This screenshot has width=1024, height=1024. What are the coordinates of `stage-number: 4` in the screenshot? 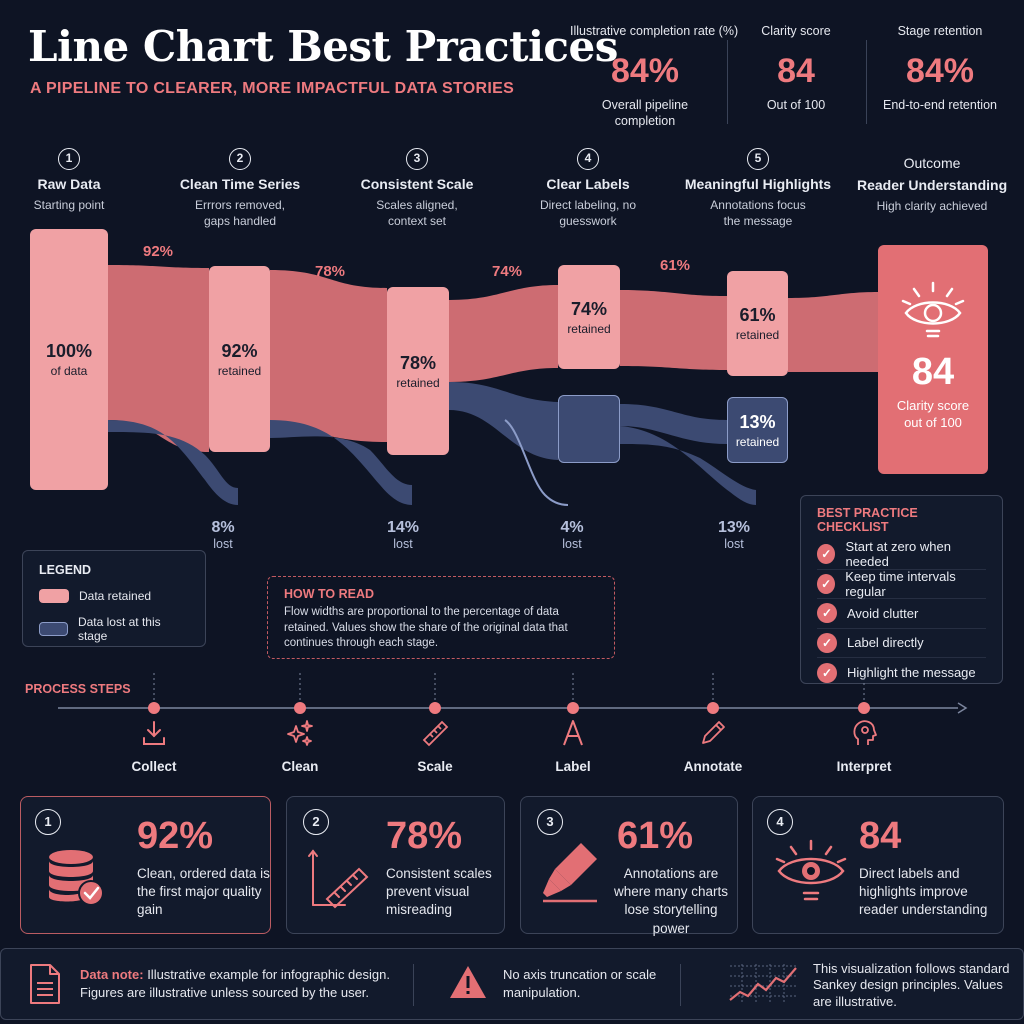 It's located at (588, 159).